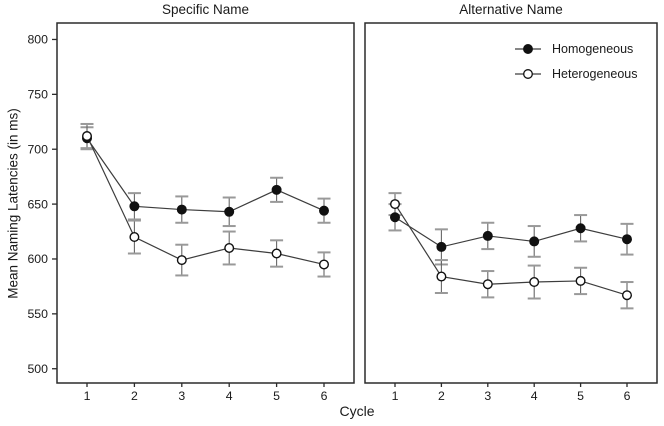  Describe the element at coordinates (357, 411) in the screenshot. I see `x-axis-label: Cycle` at that location.